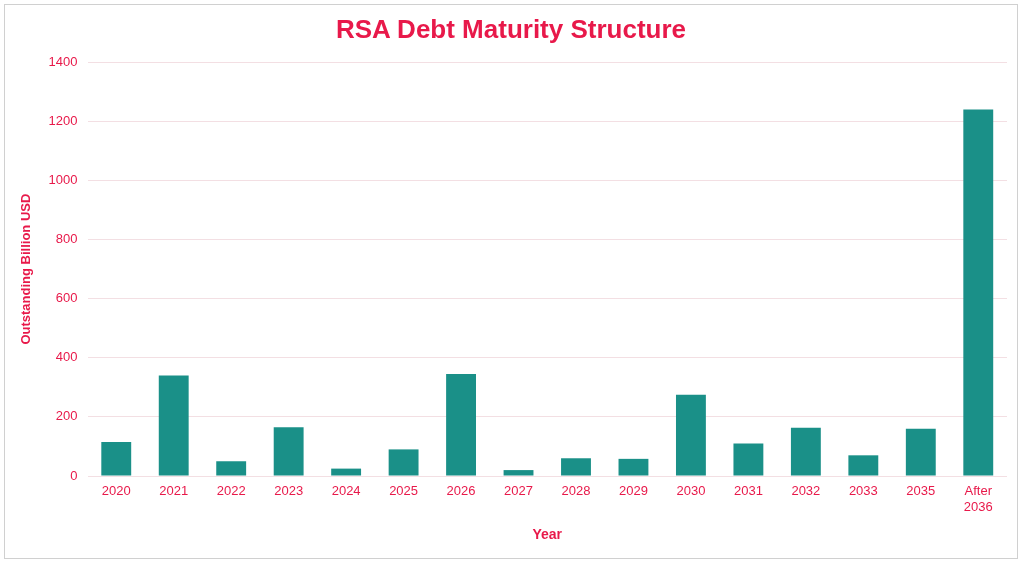 This screenshot has width=1024, height=561. What do you see at coordinates (66, 298) in the screenshot?
I see `y-tick-label: 600` at bounding box center [66, 298].